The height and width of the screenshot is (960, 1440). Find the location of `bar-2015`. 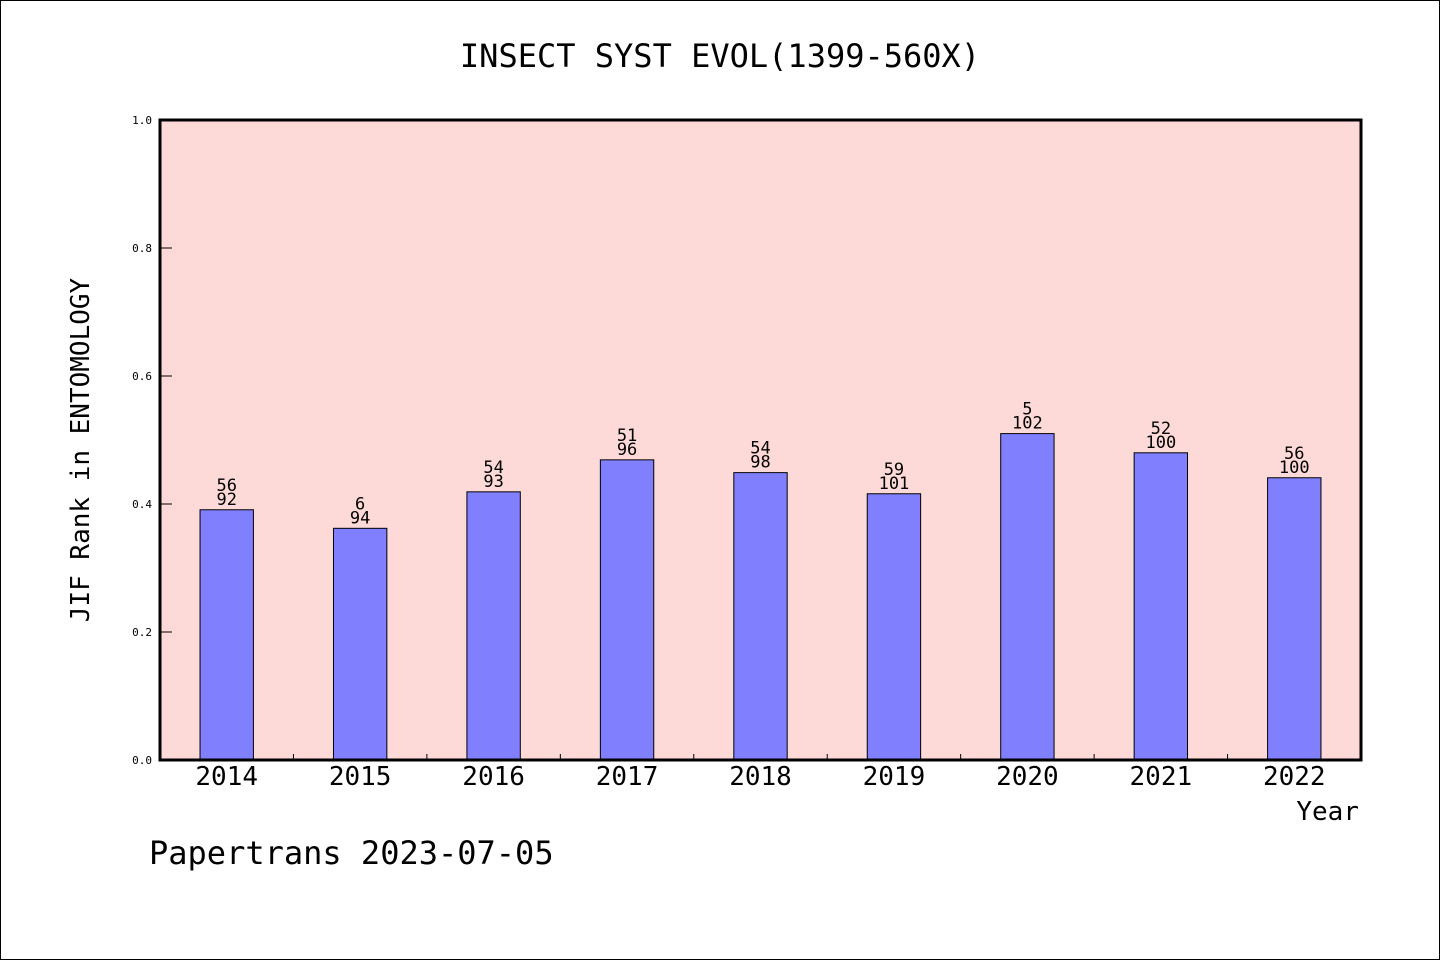

bar-2015 is located at coordinates (360, 644).